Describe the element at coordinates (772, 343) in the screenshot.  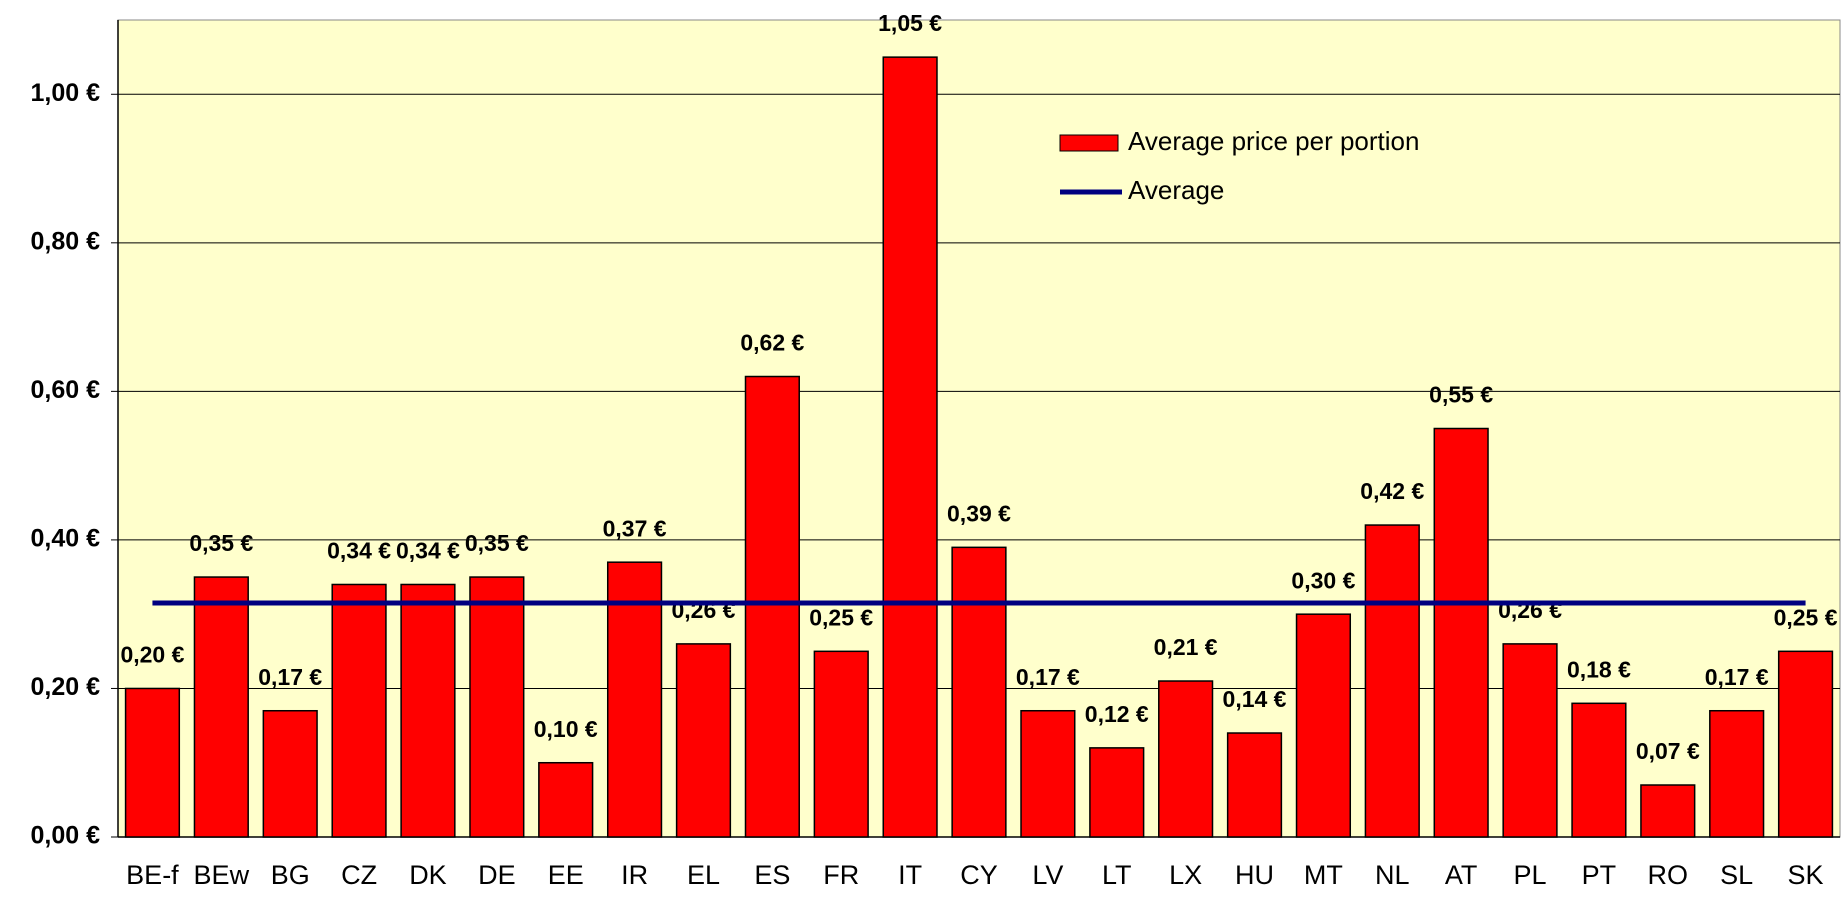
I see `data-label: 0,62 €` at that location.